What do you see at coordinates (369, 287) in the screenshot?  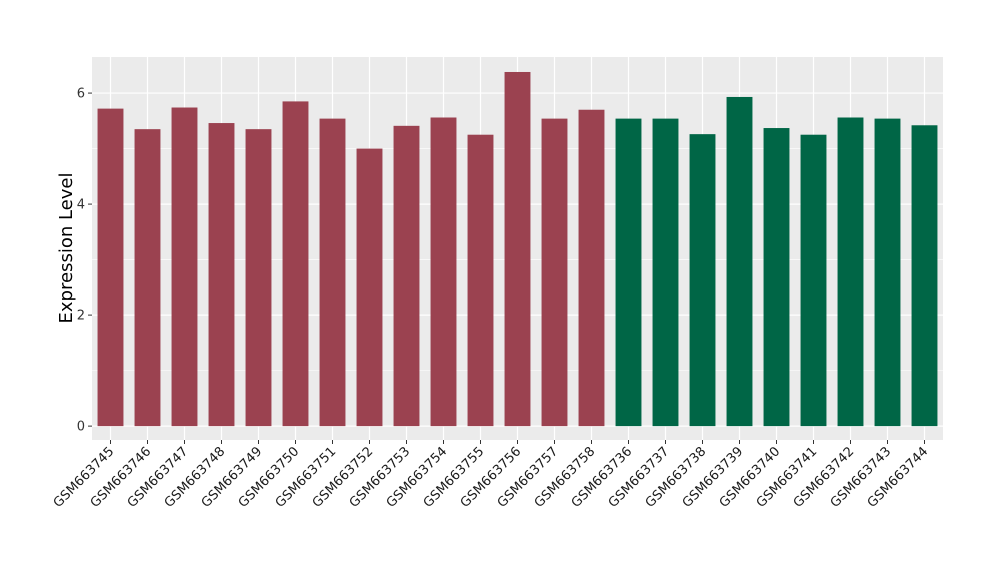 I see `bar-GSM663752` at bounding box center [369, 287].